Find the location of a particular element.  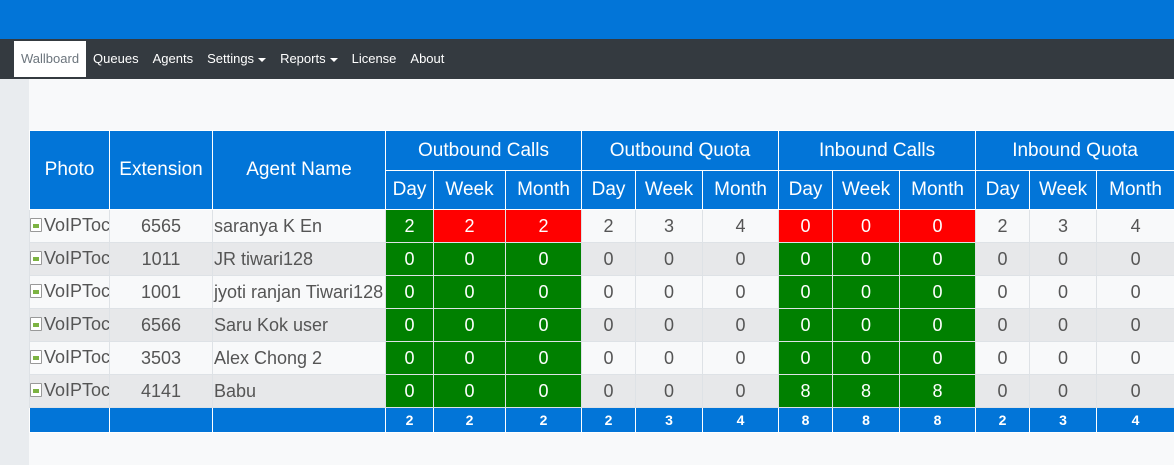

nav-agents-label: Agents is located at coordinates (173, 58).